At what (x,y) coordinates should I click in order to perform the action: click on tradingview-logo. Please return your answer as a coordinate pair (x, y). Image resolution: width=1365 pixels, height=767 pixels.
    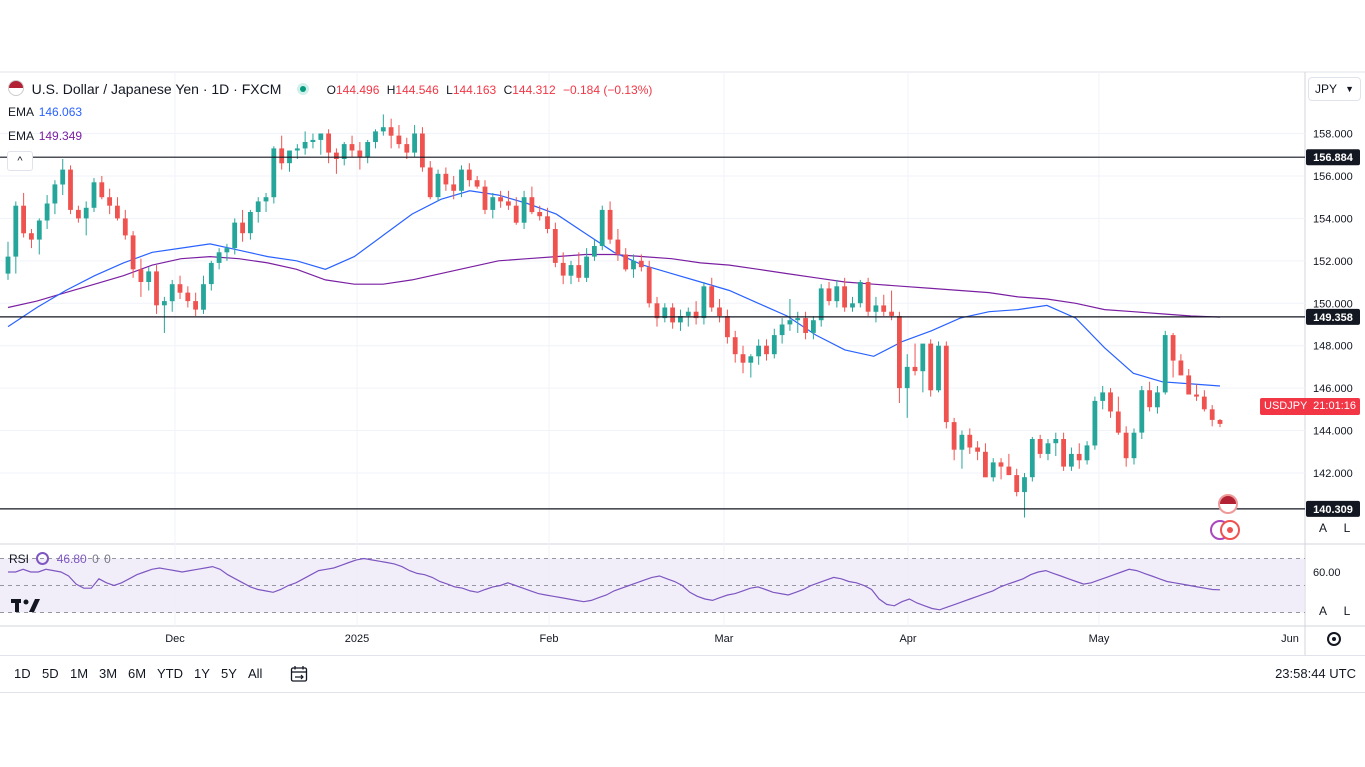
    Looking at the image, I should click on (27, 607).